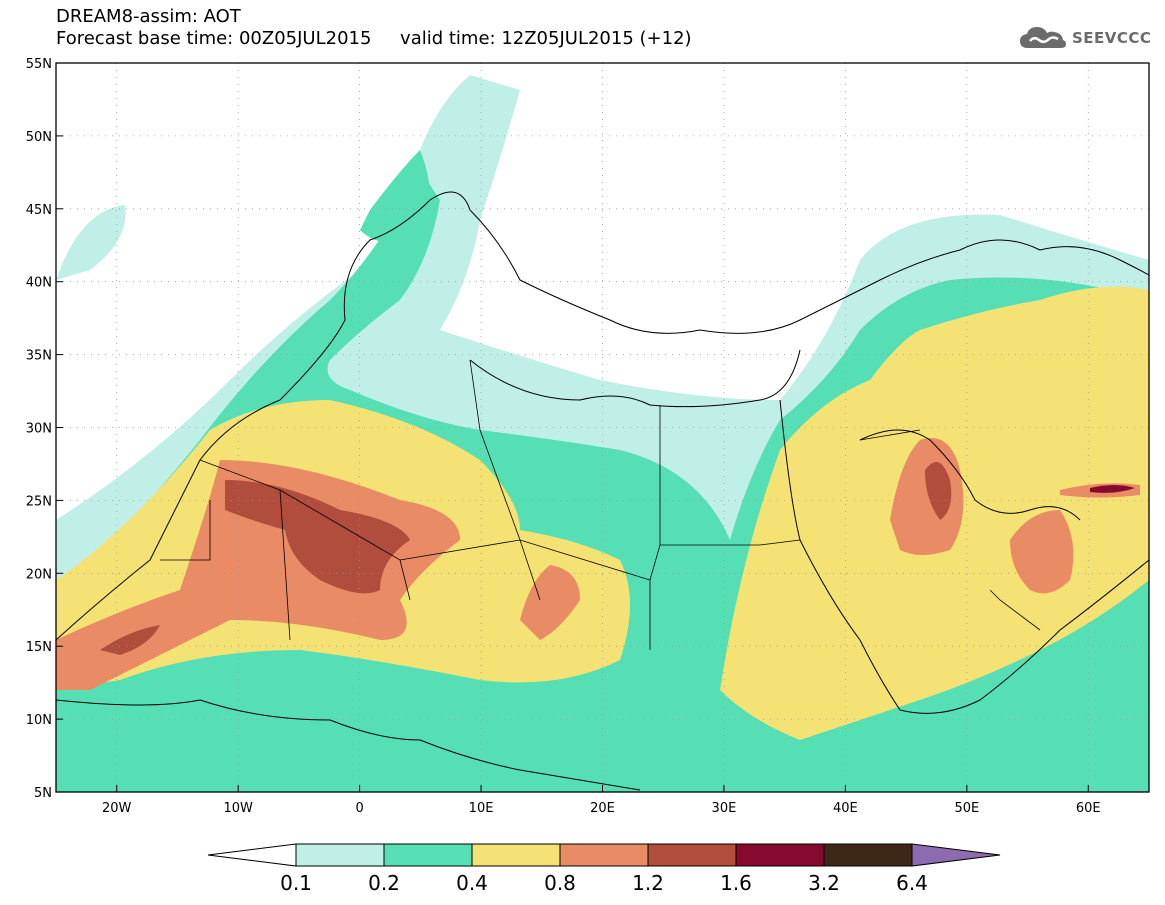 Image resolution: width=1165 pixels, height=905 pixels. I want to click on colorbar-label: 3.2, so click(824, 883).